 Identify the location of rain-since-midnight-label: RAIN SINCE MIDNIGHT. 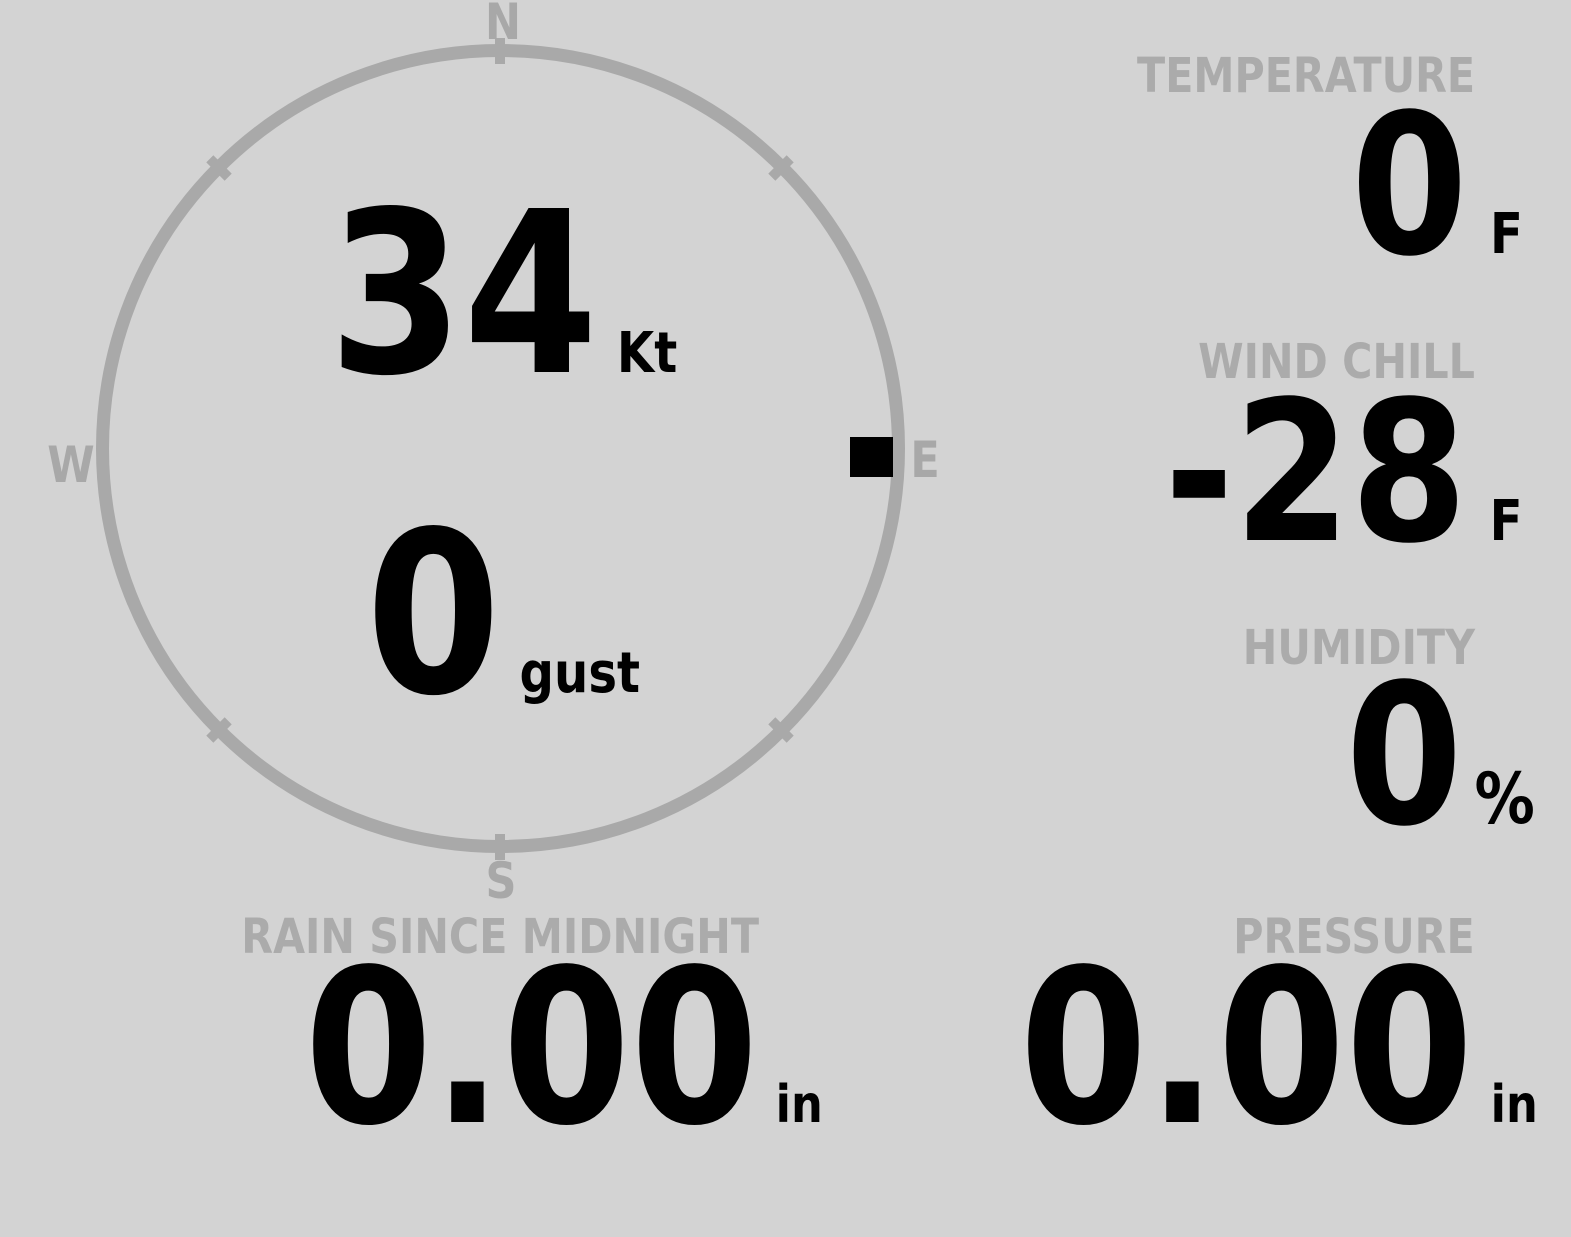
(500, 937).